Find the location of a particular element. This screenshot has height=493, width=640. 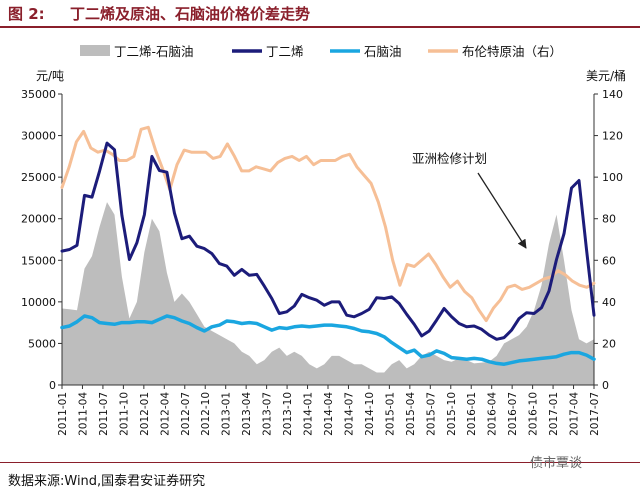

x-tick-label: 2015-07 is located at coordinates (431, 414).